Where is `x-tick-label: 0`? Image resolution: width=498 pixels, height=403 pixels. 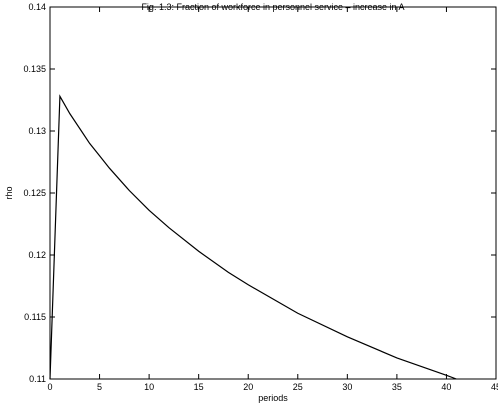 x-tick-label: 0 is located at coordinates (49, 387).